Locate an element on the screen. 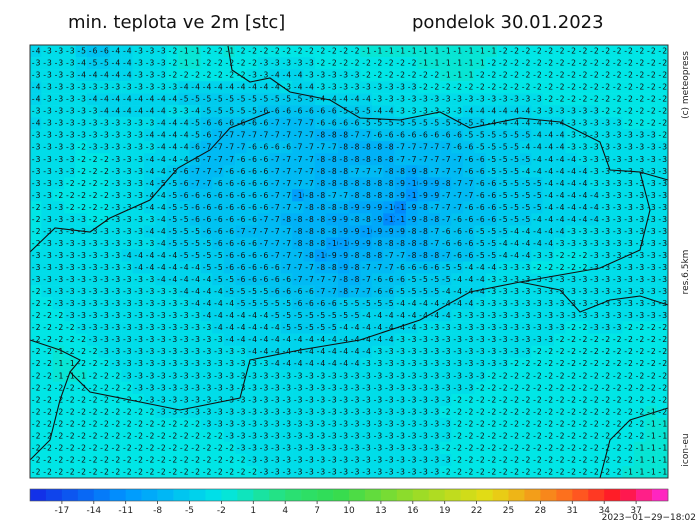 The width and height of the screenshot is (700, 525). cell-value: -7 is located at coordinates (264, 231).